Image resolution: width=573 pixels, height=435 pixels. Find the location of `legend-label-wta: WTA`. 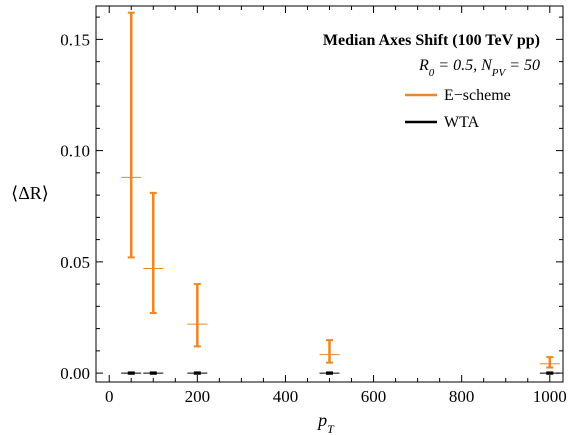

legend-label-wta: WTA is located at coordinates (462, 122).